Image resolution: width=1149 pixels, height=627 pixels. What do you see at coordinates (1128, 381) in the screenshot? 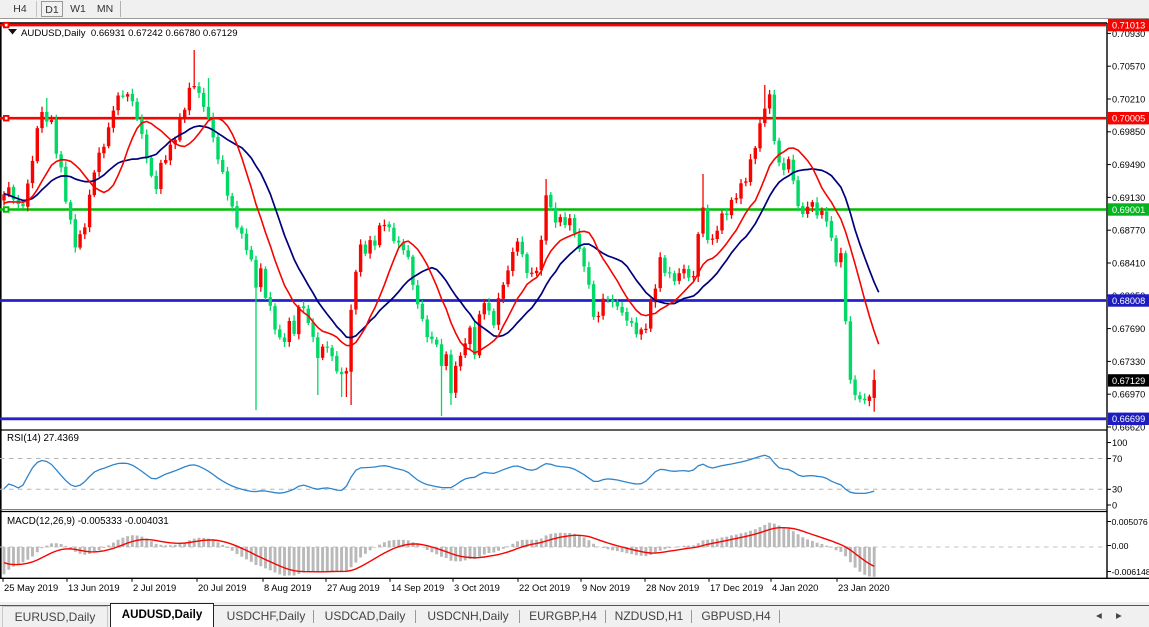
I see `svg-text: 0.67129` at bounding box center [1128, 381].